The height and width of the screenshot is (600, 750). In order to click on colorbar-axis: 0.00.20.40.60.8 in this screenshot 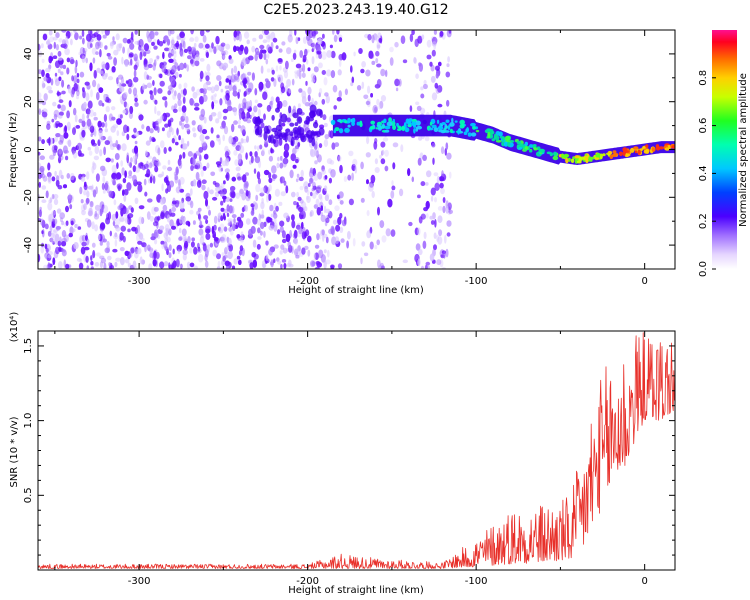, I will do `click(707, 173)`.